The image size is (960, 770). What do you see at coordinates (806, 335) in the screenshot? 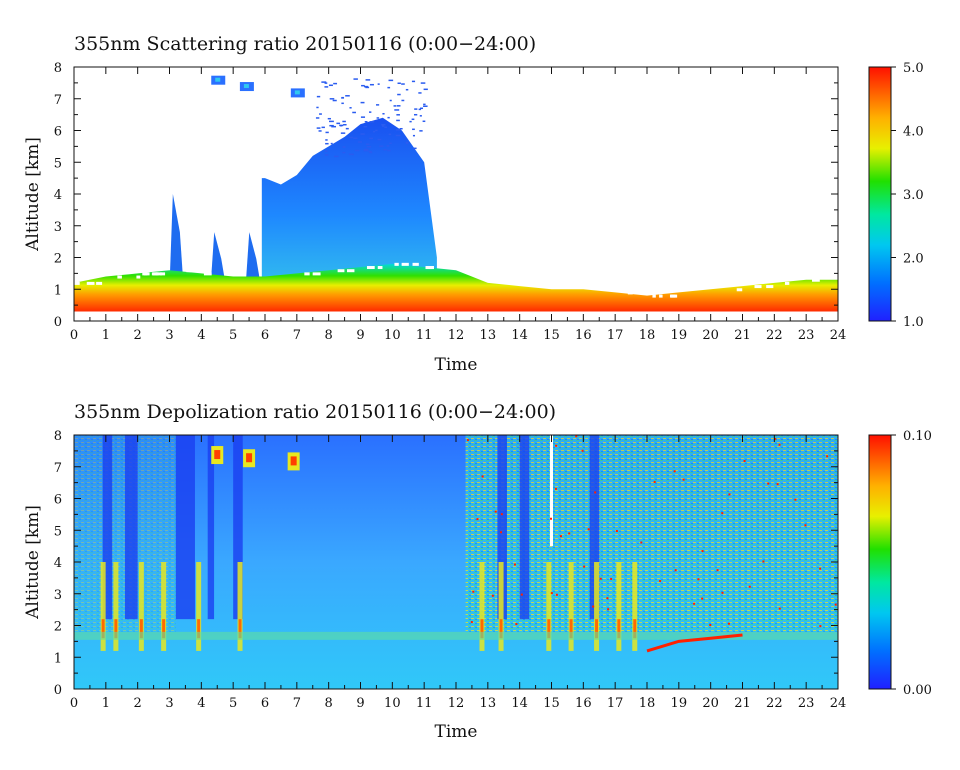
I see `x-tick-label: 23` at bounding box center [806, 335].